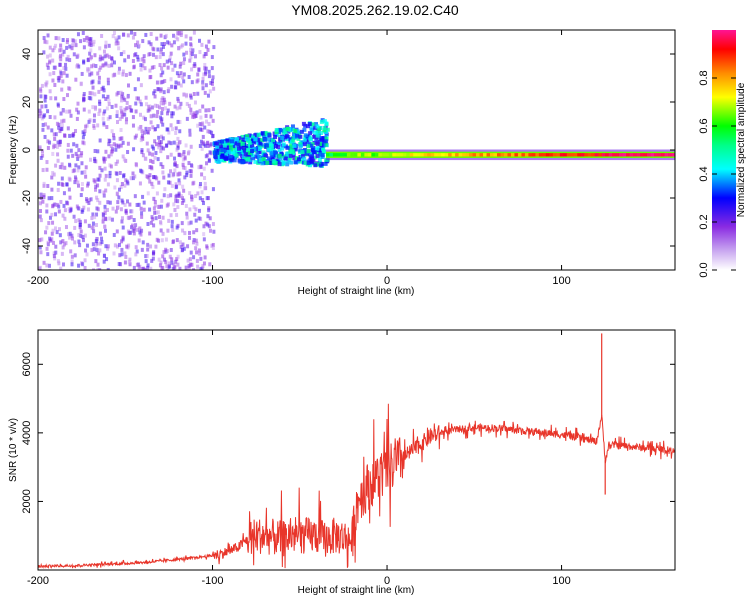  I want to click on snr-y-label: SNR (10 * v/v), so click(13, 450).